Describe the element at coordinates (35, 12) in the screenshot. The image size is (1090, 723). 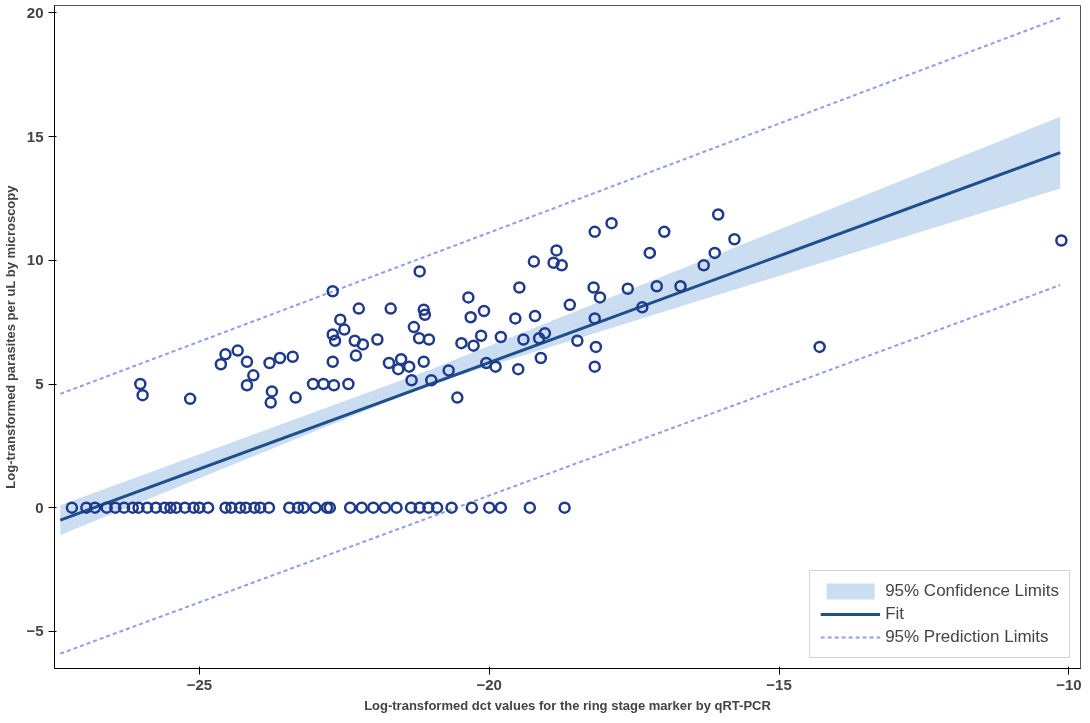
I see `y-tick-label: 20` at that location.